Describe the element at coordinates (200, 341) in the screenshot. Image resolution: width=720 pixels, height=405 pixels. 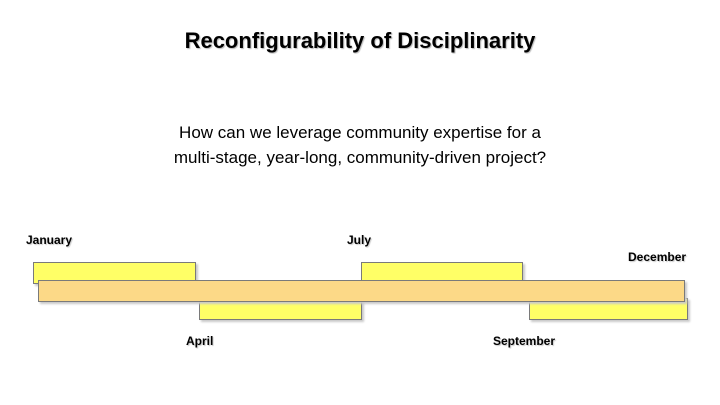
I see `month-label-april: April` at that location.